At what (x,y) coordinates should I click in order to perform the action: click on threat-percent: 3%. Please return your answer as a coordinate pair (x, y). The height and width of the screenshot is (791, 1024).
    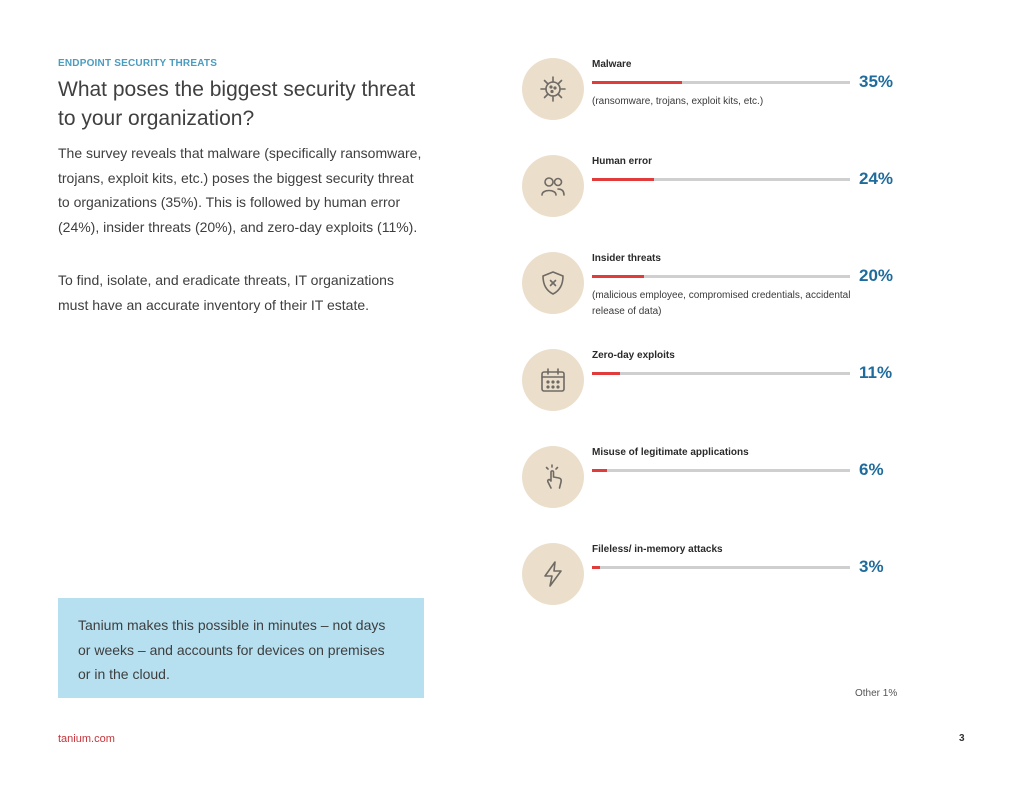
    Looking at the image, I should click on (871, 566).